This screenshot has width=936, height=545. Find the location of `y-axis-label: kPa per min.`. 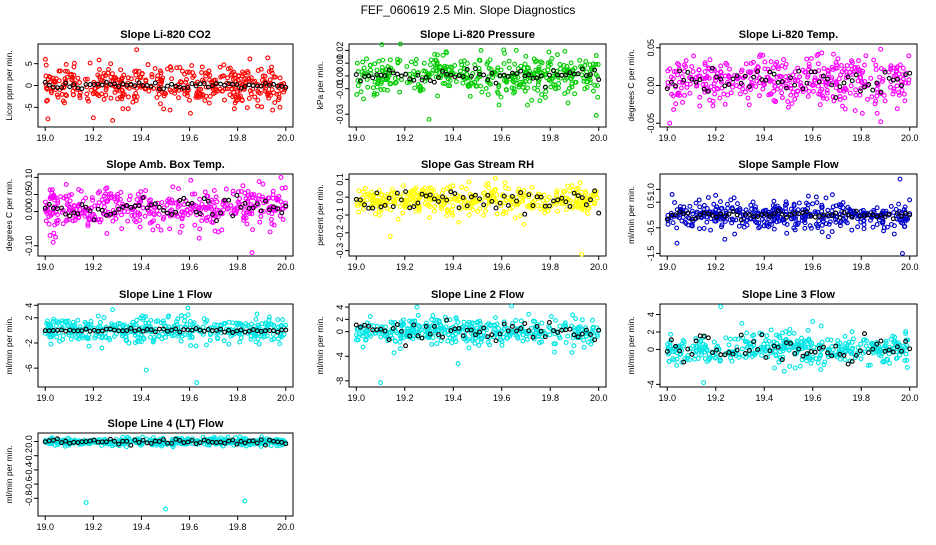

y-axis-label: kPa per min. is located at coordinates (320, 86).